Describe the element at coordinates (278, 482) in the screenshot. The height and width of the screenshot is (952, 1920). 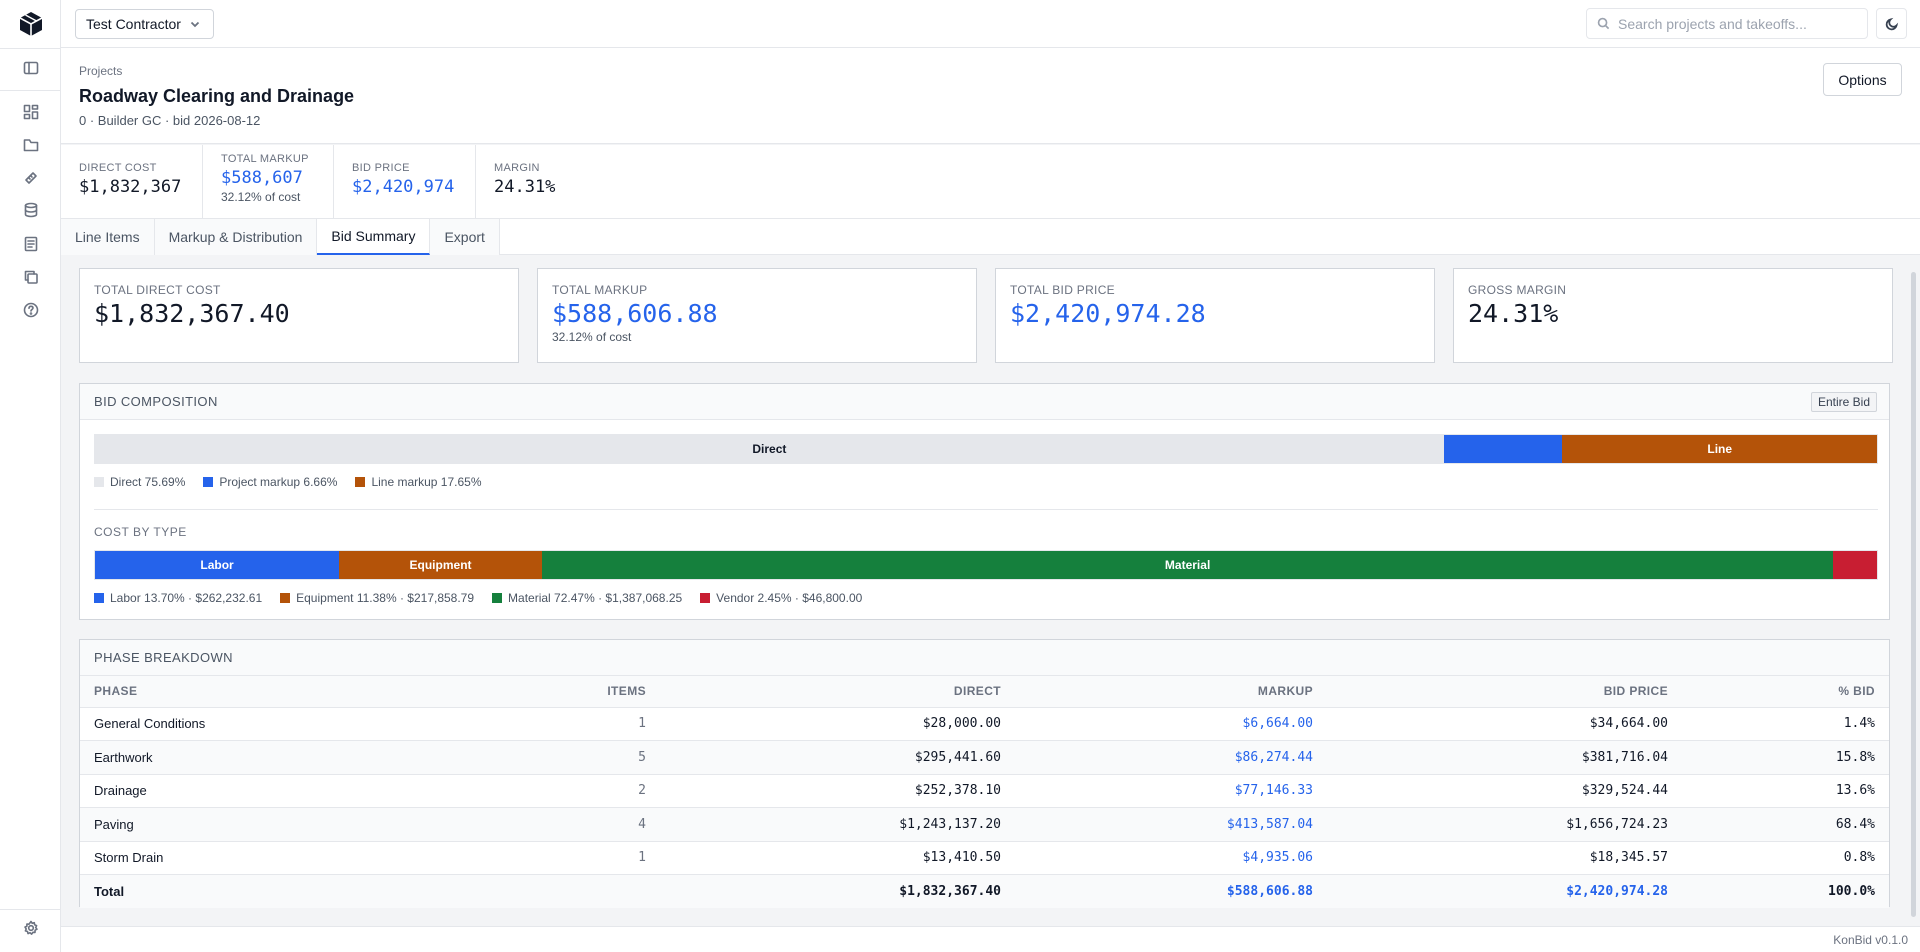
I see `legend-text: Project markup 6.66%` at that location.